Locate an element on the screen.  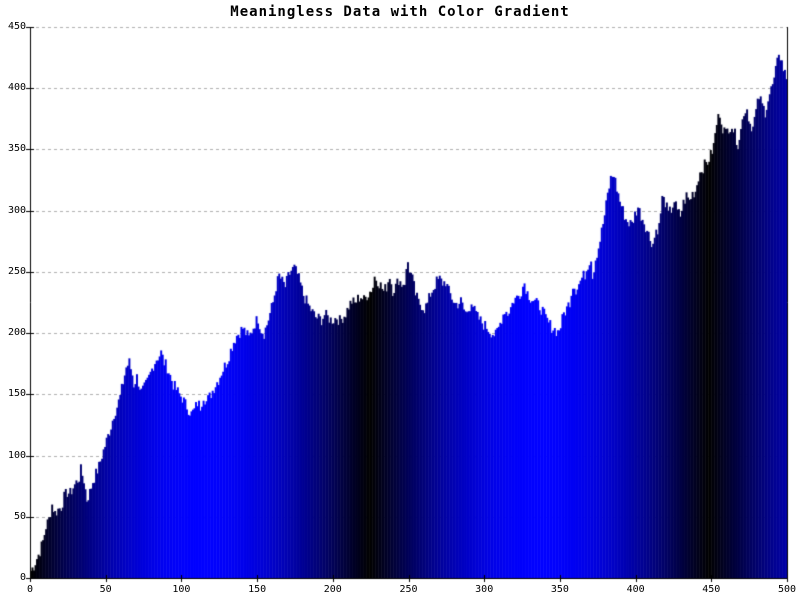
x-tick-label: 400 is located at coordinates (635, 589).